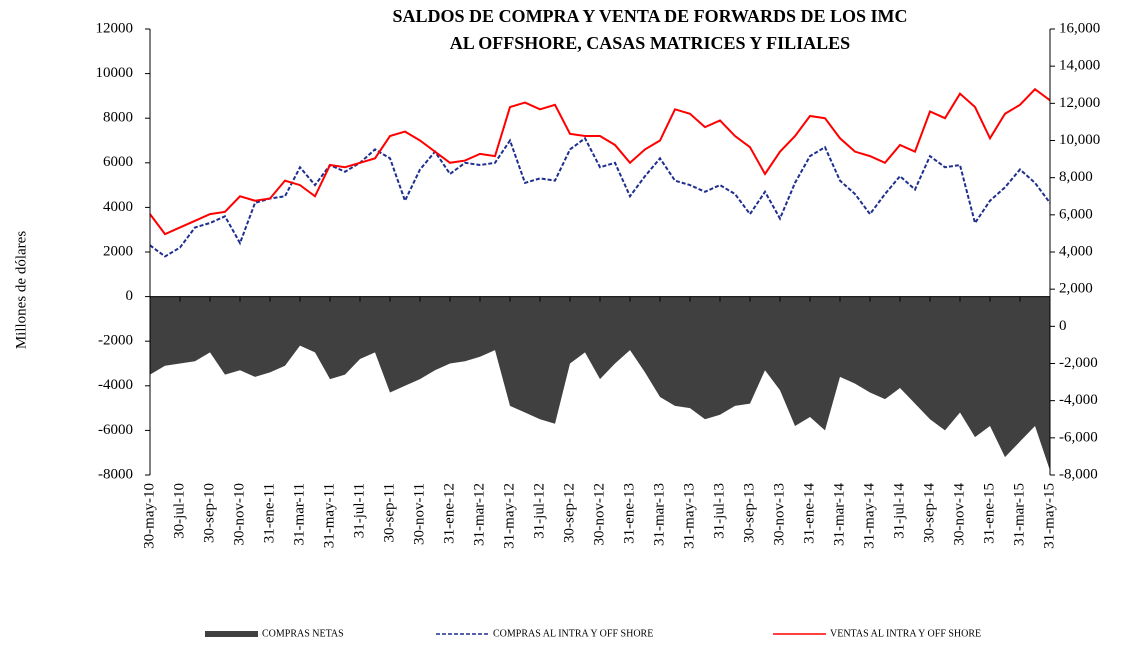 This screenshot has height=647, width=1130. Describe the element at coordinates (539, 511) in the screenshot. I see `x-tick-label: 31-jul-12` at that location.